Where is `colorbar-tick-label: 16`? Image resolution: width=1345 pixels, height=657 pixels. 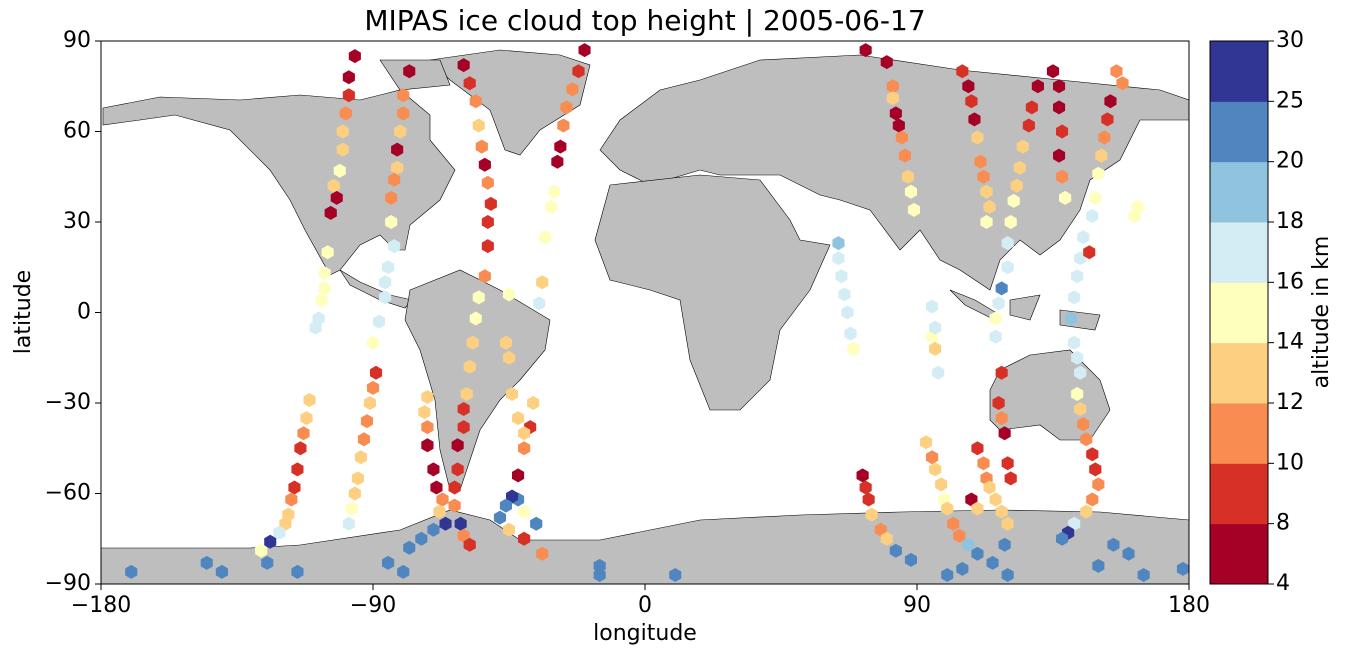 colorbar-tick-label: 16 is located at coordinates (1290, 281).